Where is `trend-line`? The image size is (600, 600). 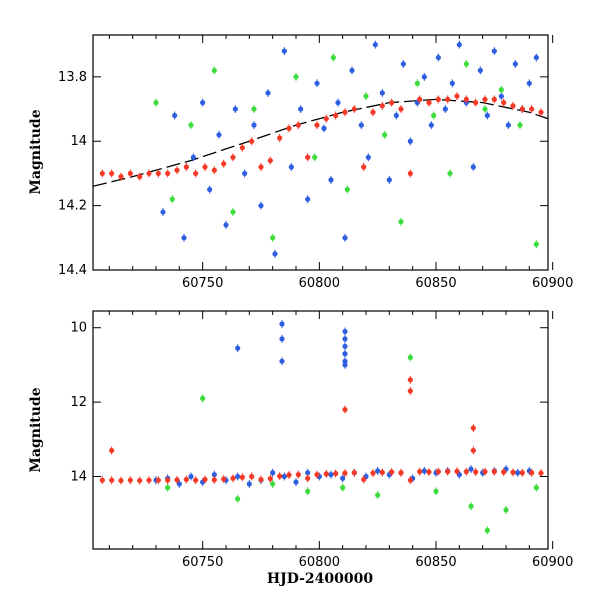 trend-line is located at coordinates (320, 142).